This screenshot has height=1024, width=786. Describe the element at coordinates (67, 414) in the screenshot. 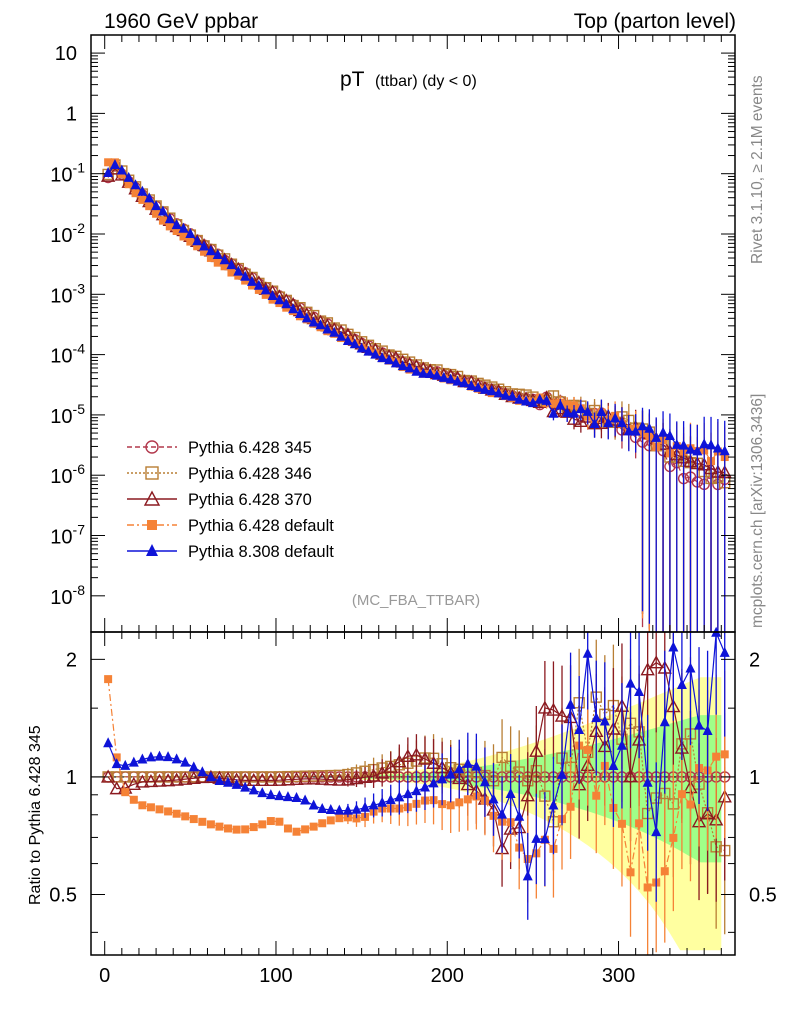

I see `y-tick-label: 10⁻⁵` at that location.